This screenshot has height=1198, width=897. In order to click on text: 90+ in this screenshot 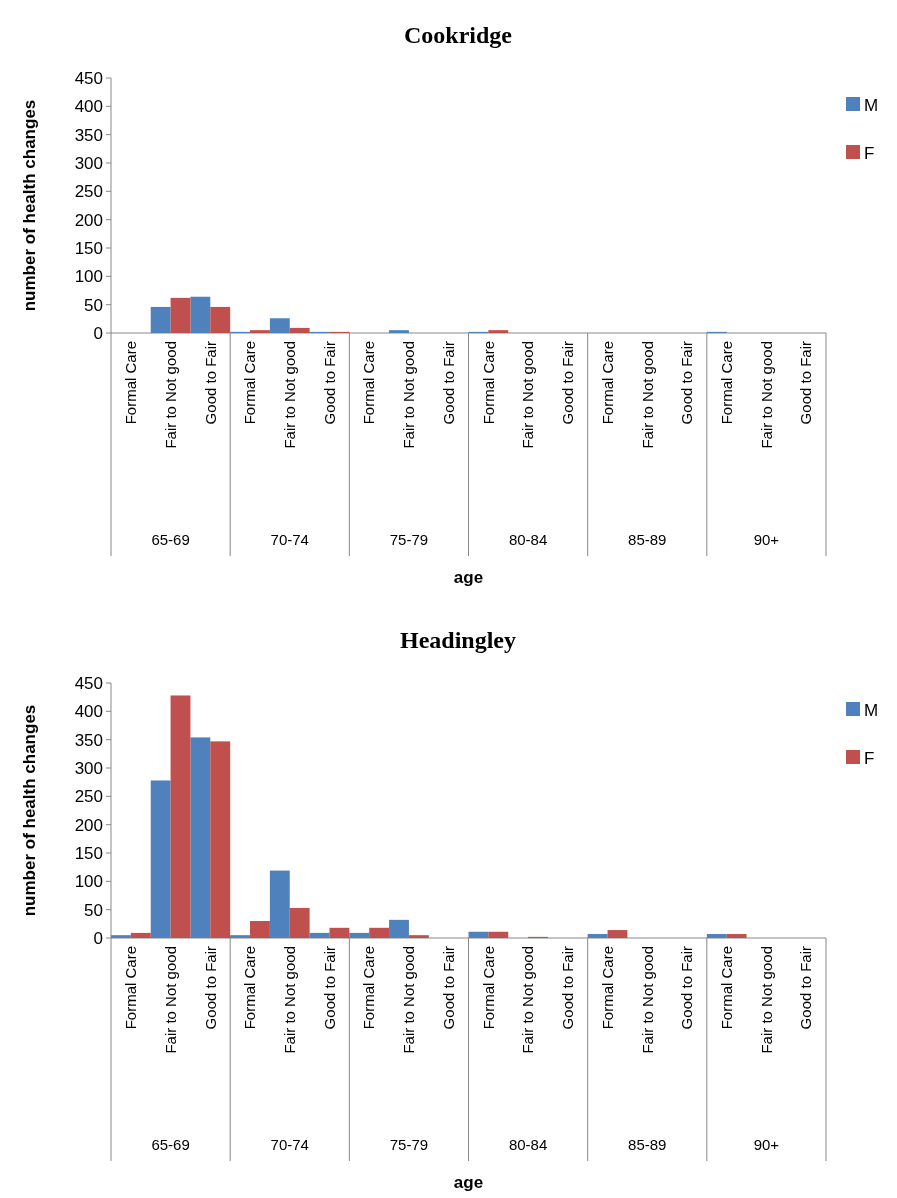, I will do `click(766, 1144)`.